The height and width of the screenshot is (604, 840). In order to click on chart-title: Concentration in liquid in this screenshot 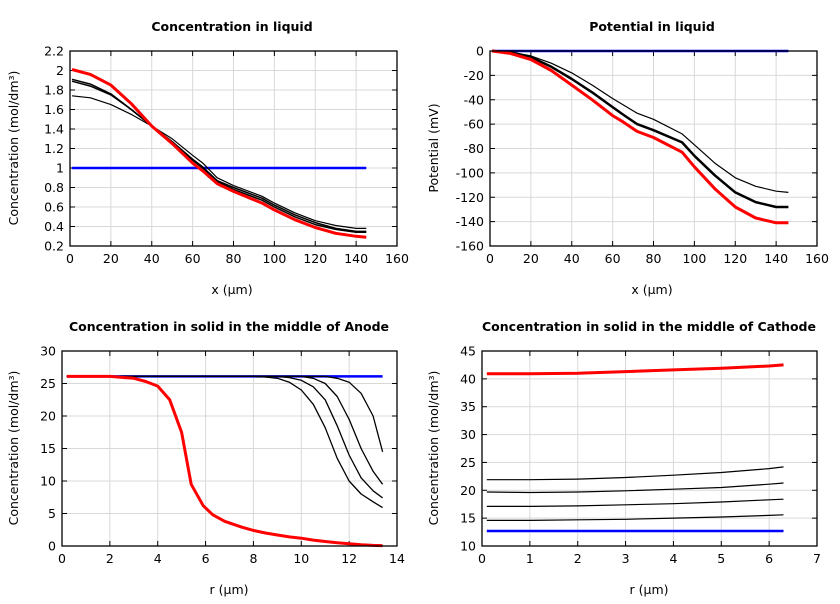, I will do `click(231, 26)`.